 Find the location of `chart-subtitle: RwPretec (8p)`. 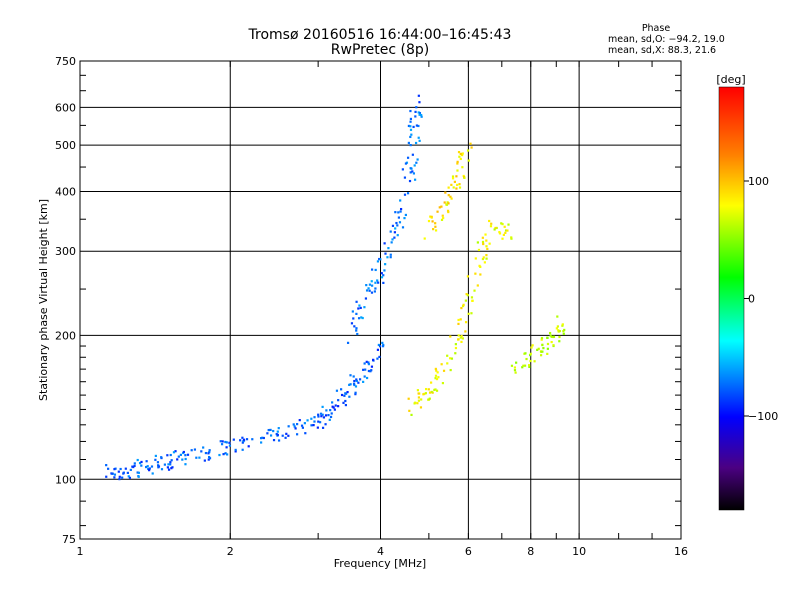

chart-subtitle: RwPretec (8p) is located at coordinates (380, 50).